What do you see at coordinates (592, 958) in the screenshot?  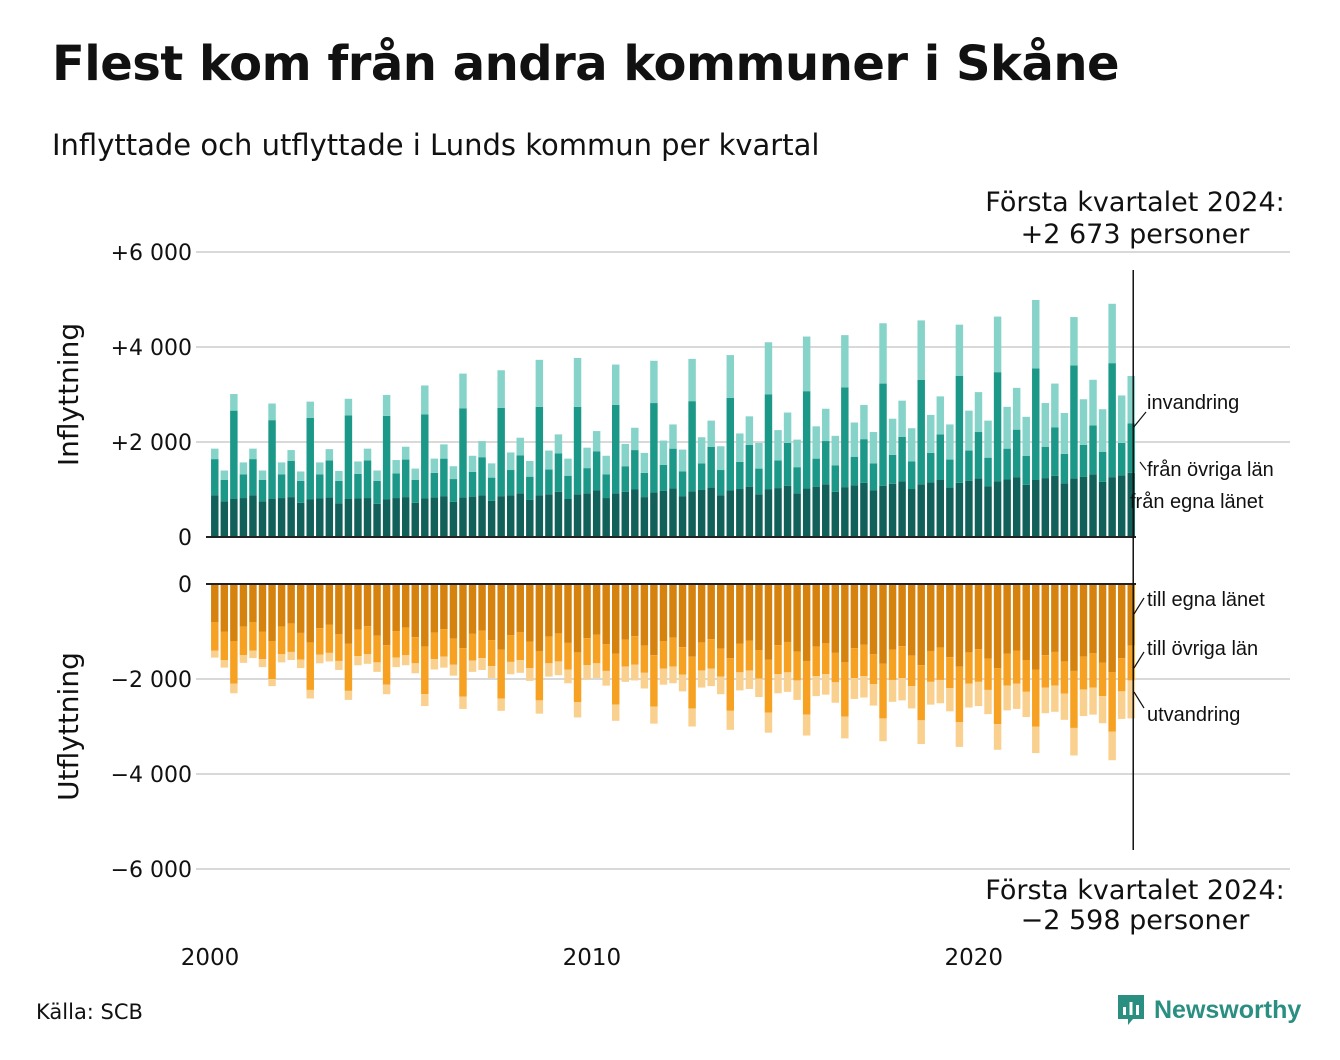 I see `x-tick-label: 2010` at bounding box center [592, 958].